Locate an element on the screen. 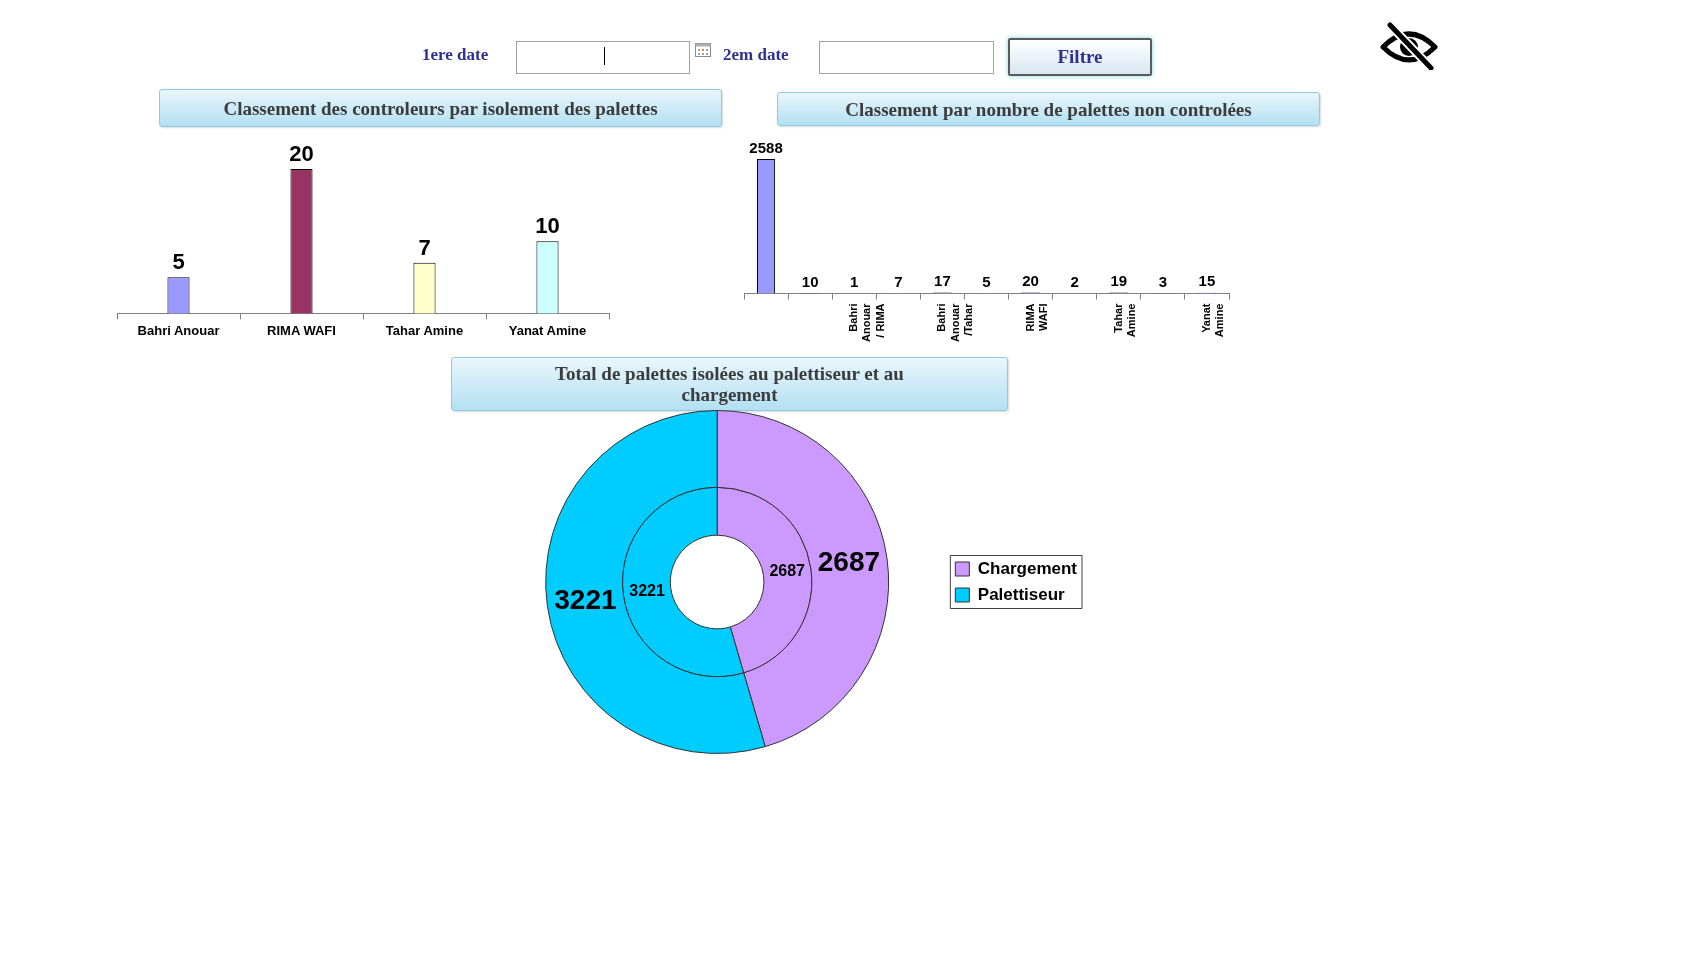 The image size is (1700, 970). legend-label: Palettiseur is located at coordinates (1021, 594).